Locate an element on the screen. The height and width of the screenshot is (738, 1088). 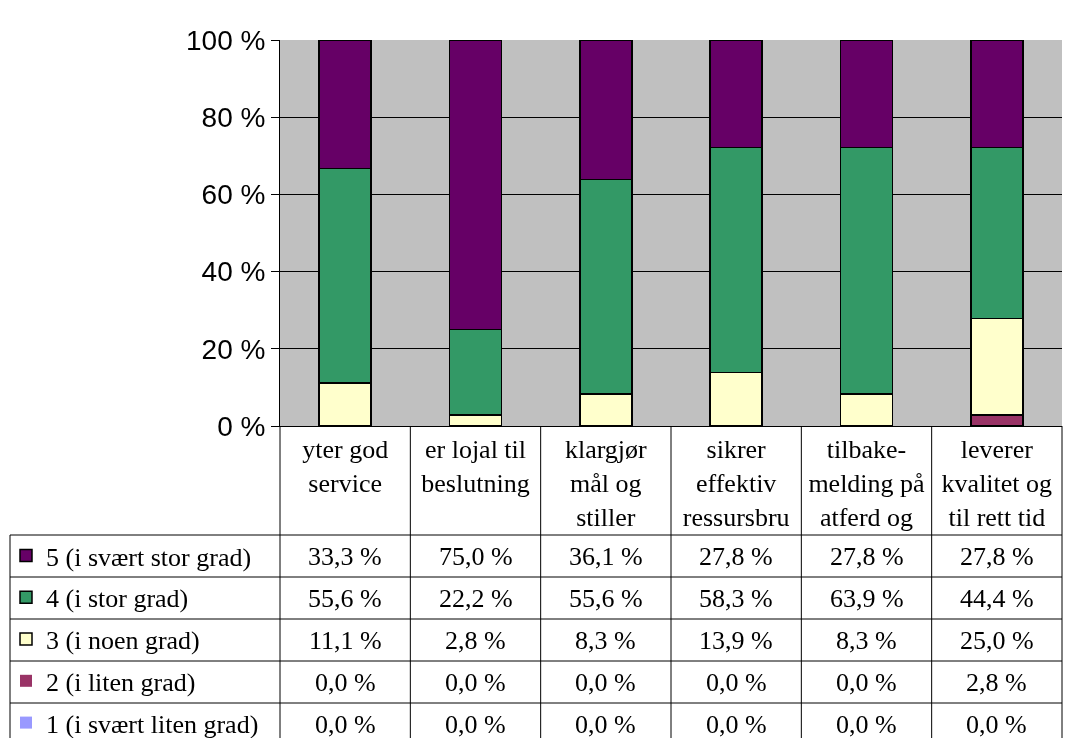
x-tick-label: sikrer effektiv ressursbru is located at coordinates (736, 483).